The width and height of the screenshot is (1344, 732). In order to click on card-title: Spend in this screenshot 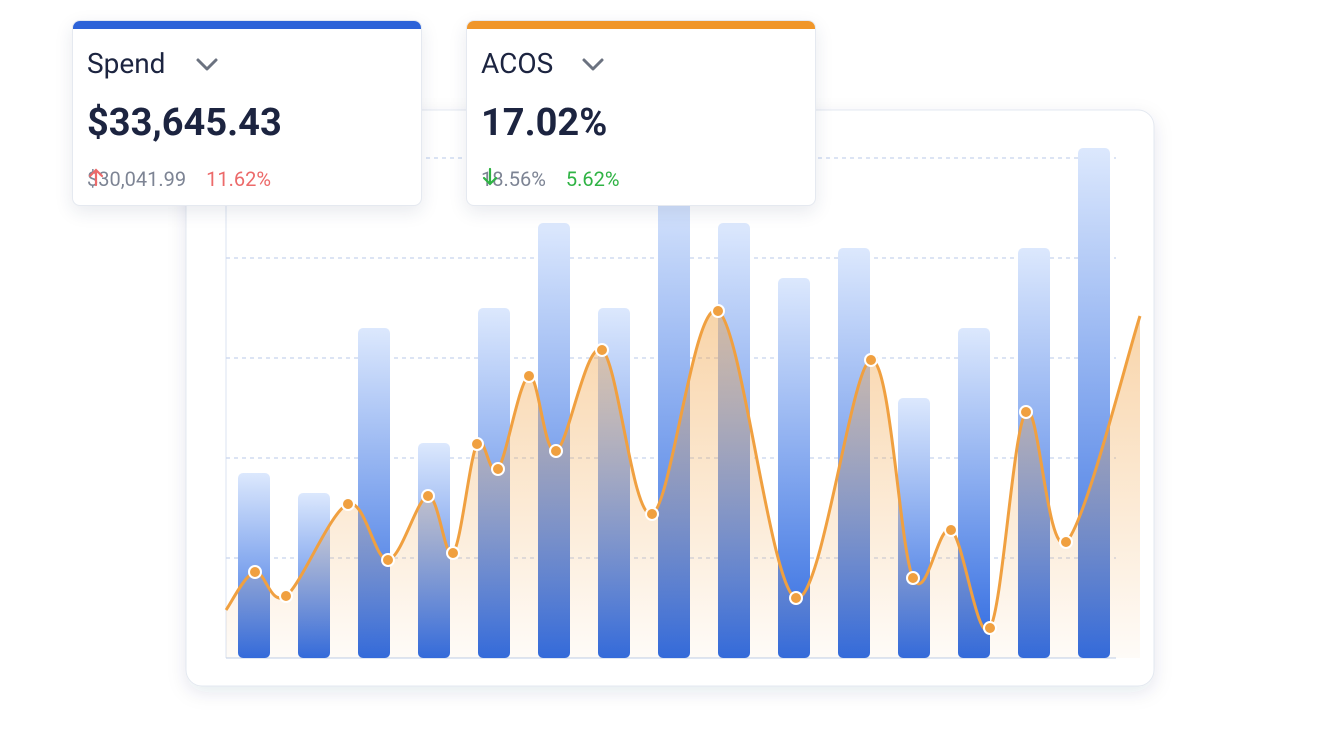, I will do `click(126, 63)`.